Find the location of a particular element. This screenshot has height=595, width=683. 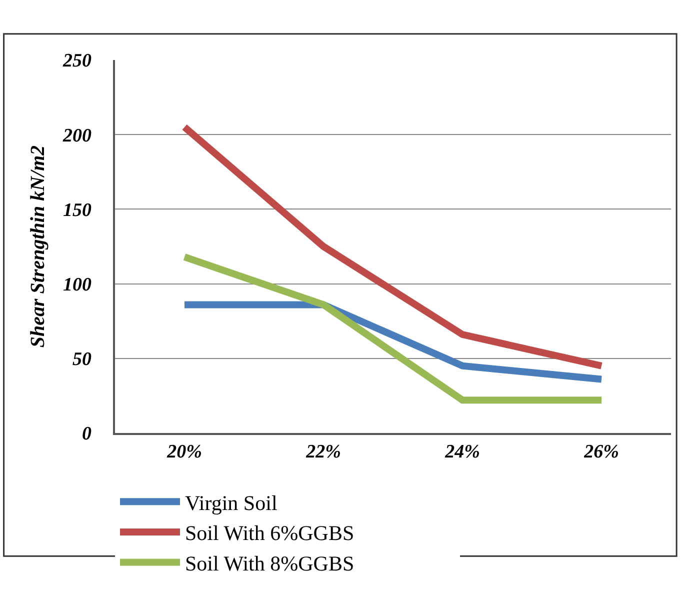

y-tick-label: 200 is located at coordinates (77, 135).